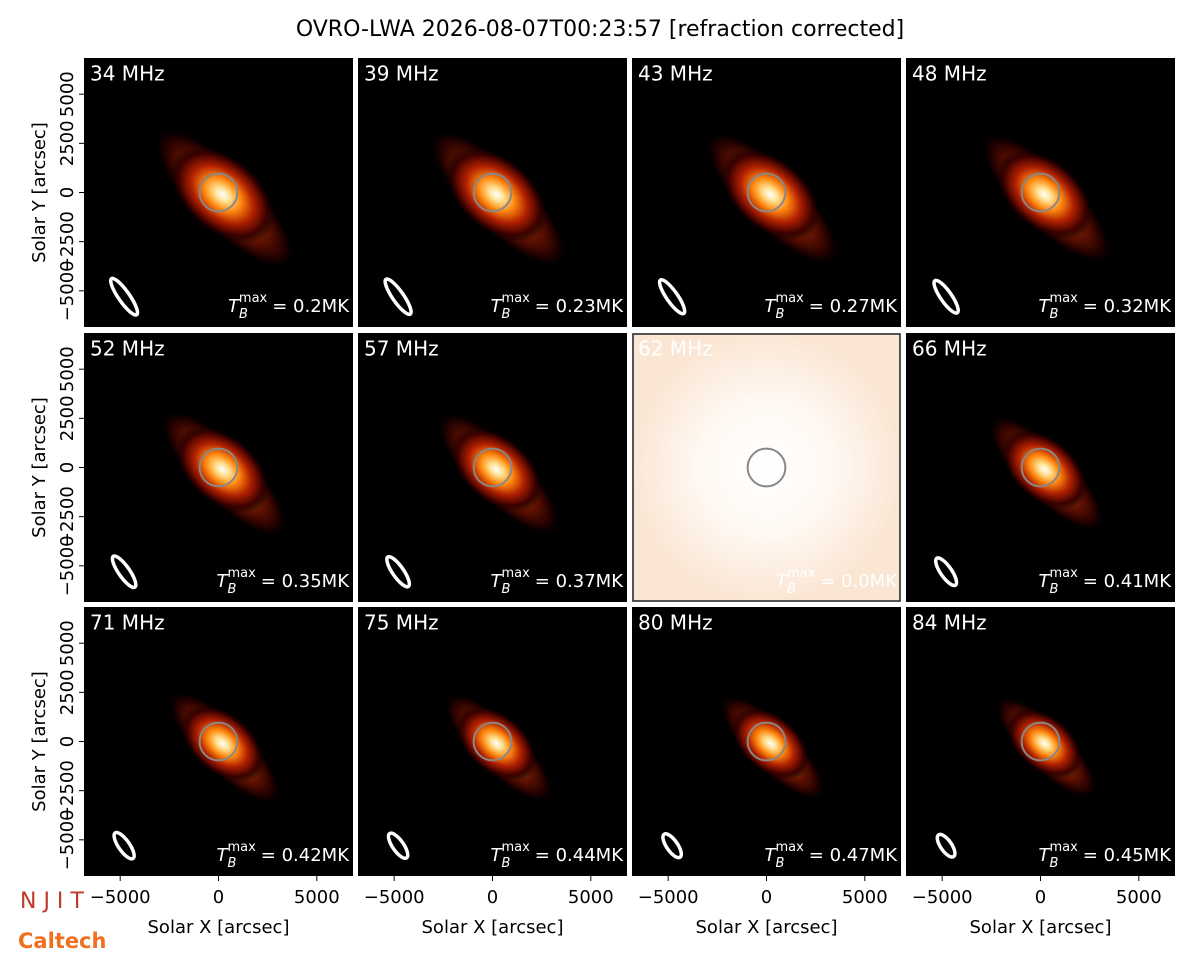  I want to click on emission-saturated, so click(766, 467).